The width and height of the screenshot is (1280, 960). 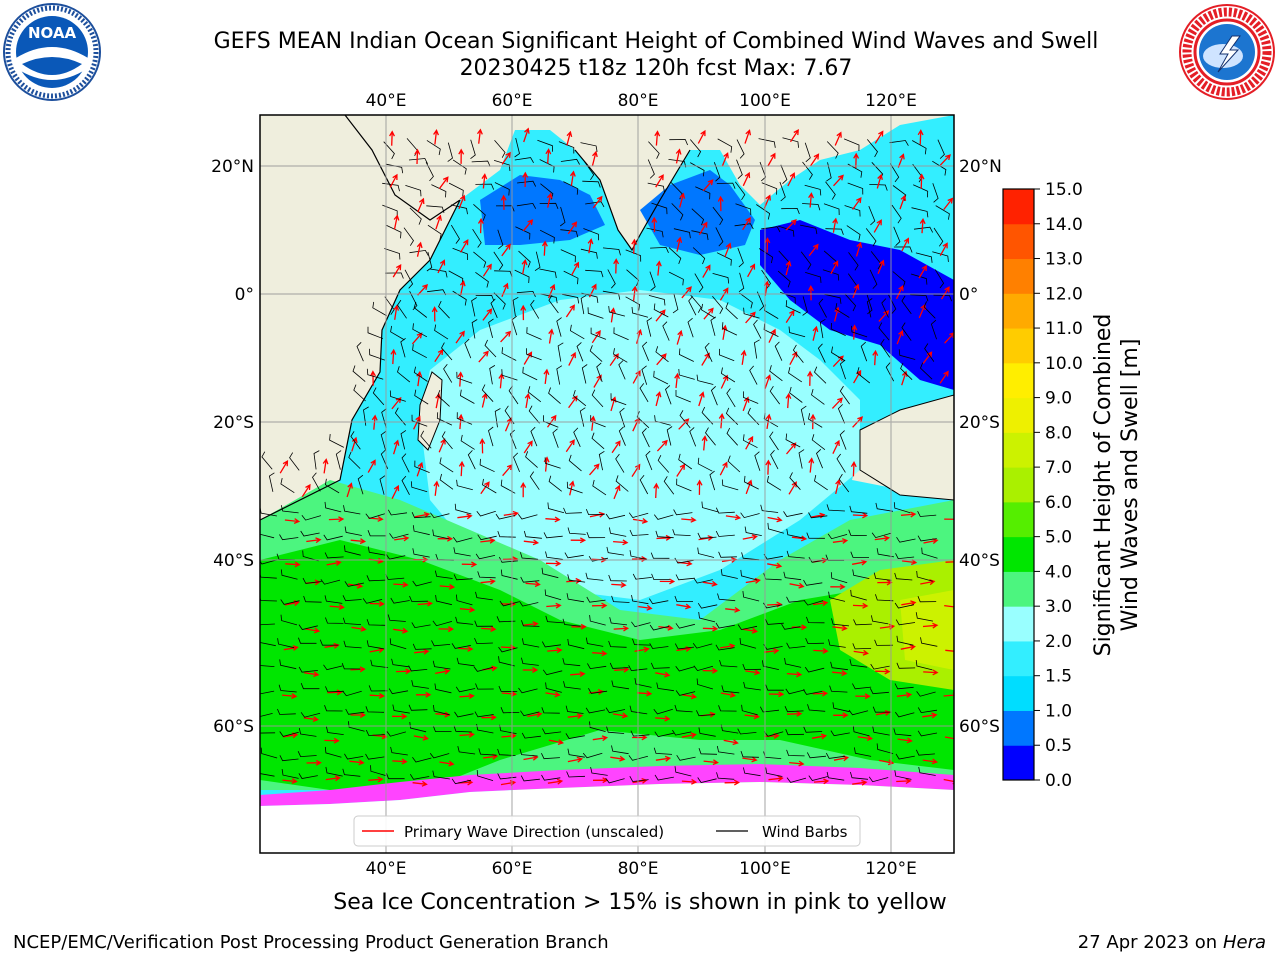 What do you see at coordinates (1064, 260) in the screenshot?
I see `colorbar-tick-label: 13.0` at bounding box center [1064, 260].